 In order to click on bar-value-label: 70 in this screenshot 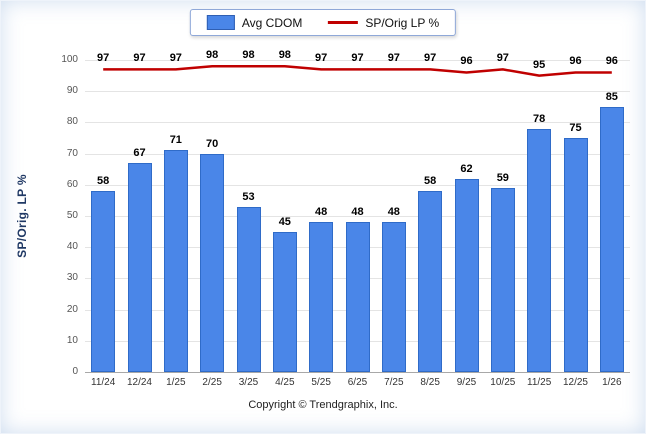, I will do `click(212, 143)`.